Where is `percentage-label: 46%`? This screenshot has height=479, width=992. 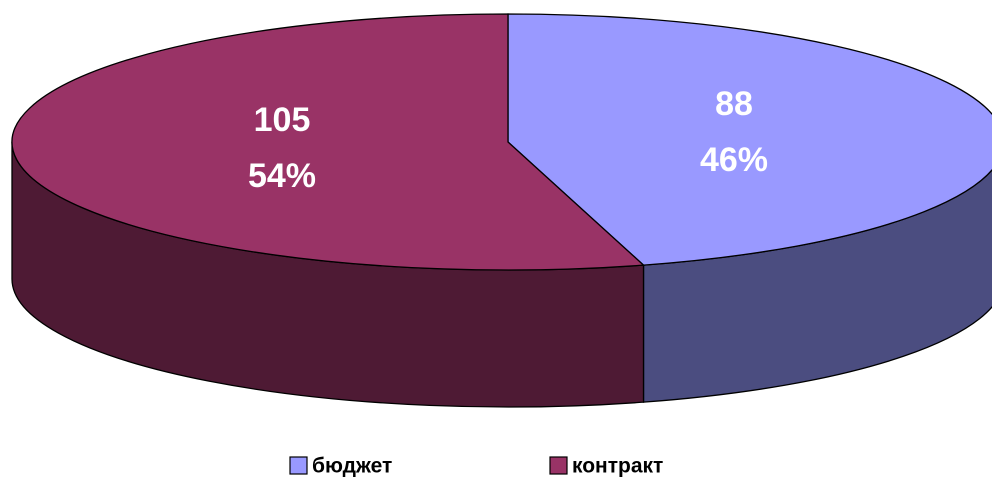
percentage-label: 46% is located at coordinates (734, 160).